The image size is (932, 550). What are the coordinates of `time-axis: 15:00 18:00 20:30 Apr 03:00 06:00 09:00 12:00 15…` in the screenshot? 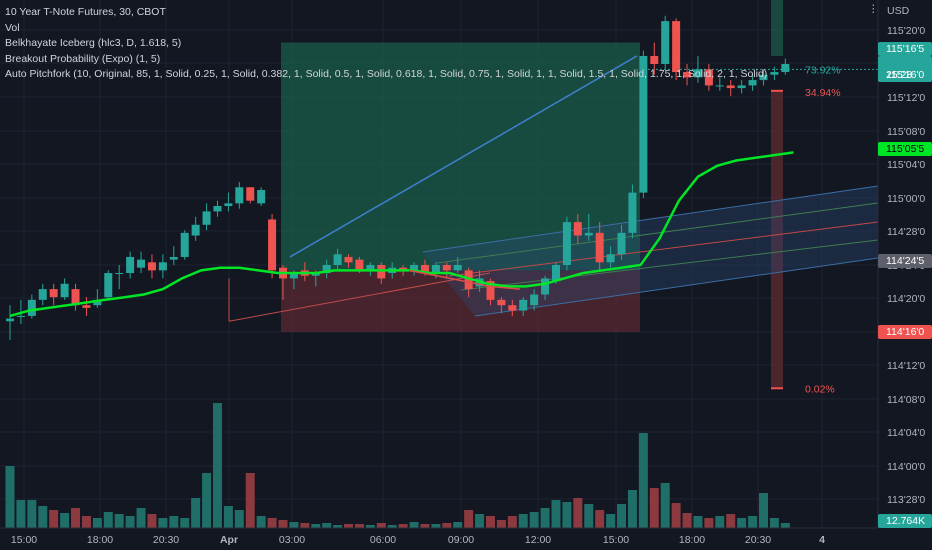 It's located at (439, 538).